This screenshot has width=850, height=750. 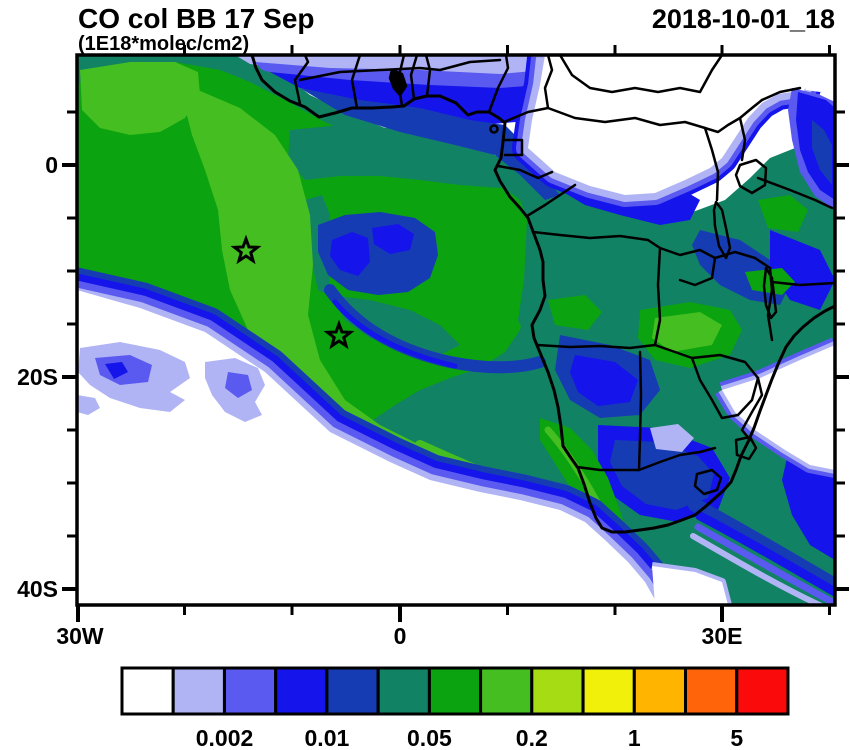 I want to click on contour-streak-navy-se, so click(x=761, y=546).